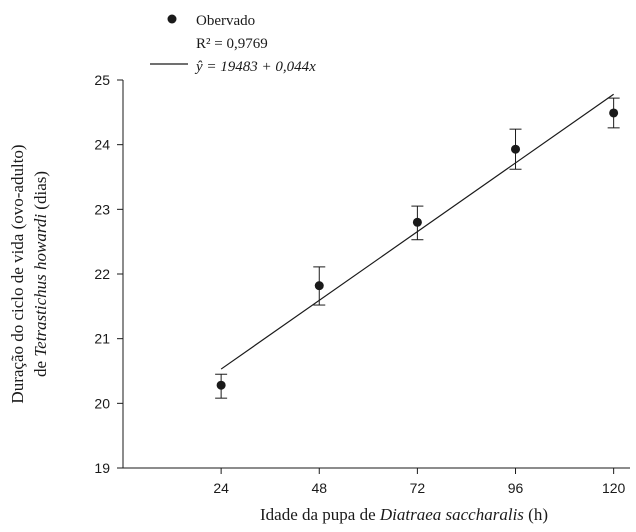 The width and height of the screenshot is (636, 532). What do you see at coordinates (102, 80) in the screenshot?
I see `y-tick-label: 25` at bounding box center [102, 80].